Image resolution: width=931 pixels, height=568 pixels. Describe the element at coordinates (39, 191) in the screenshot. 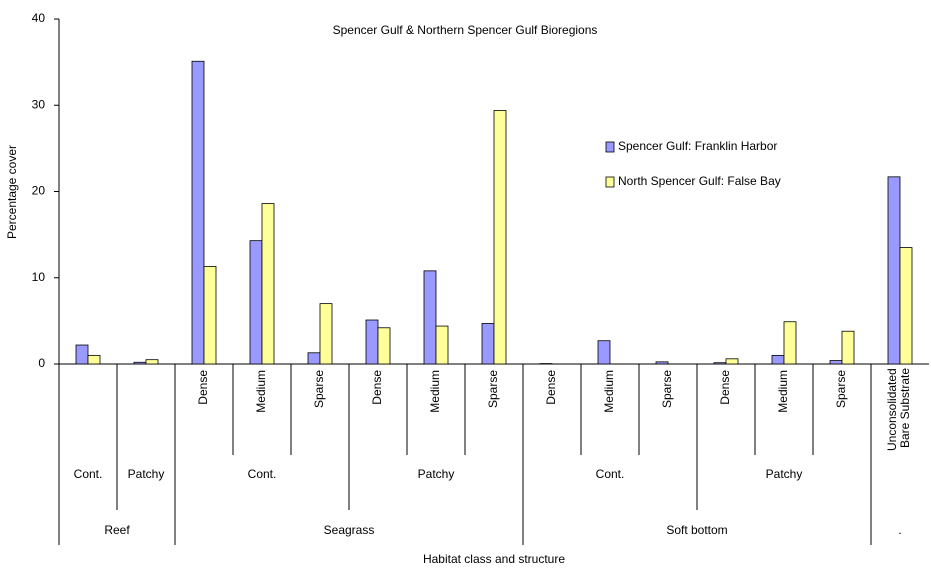

I see `y-tick-label: 20` at that location.